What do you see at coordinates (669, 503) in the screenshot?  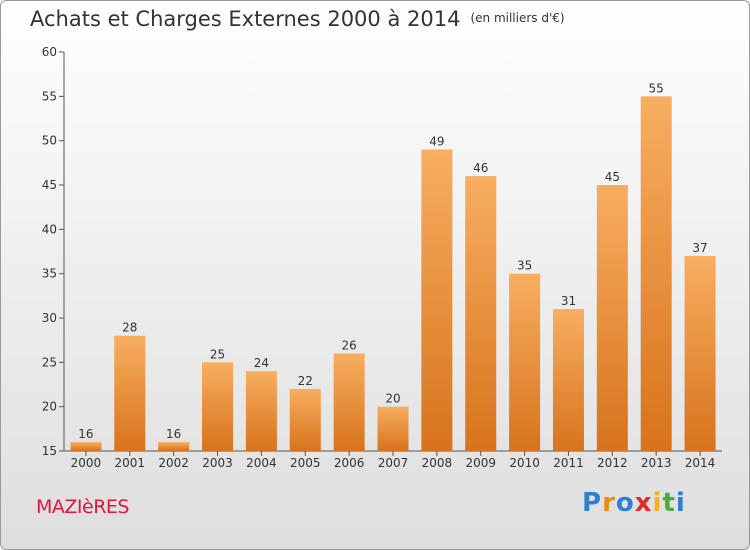 I see `logo-letter: t` at bounding box center [669, 503].